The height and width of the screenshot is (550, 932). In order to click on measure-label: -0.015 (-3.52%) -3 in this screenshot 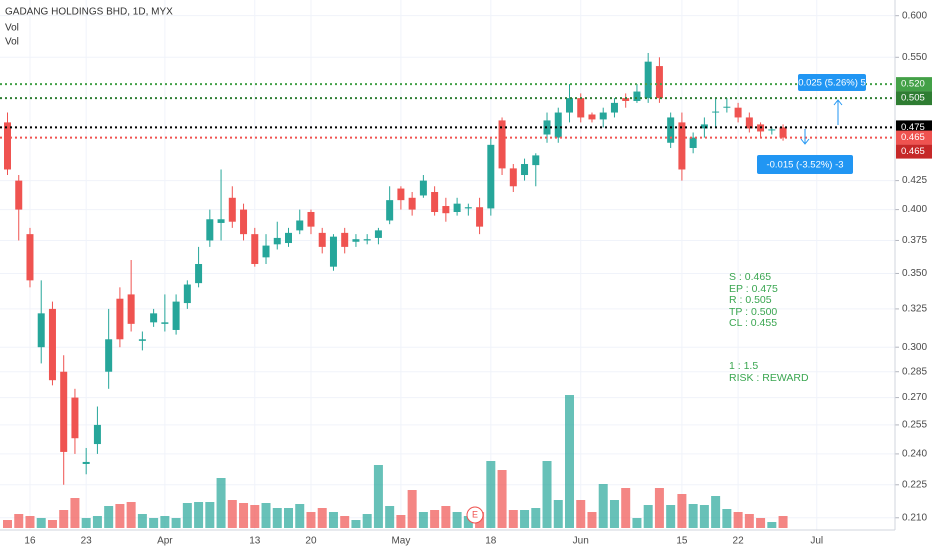, I will do `click(804, 165)`.